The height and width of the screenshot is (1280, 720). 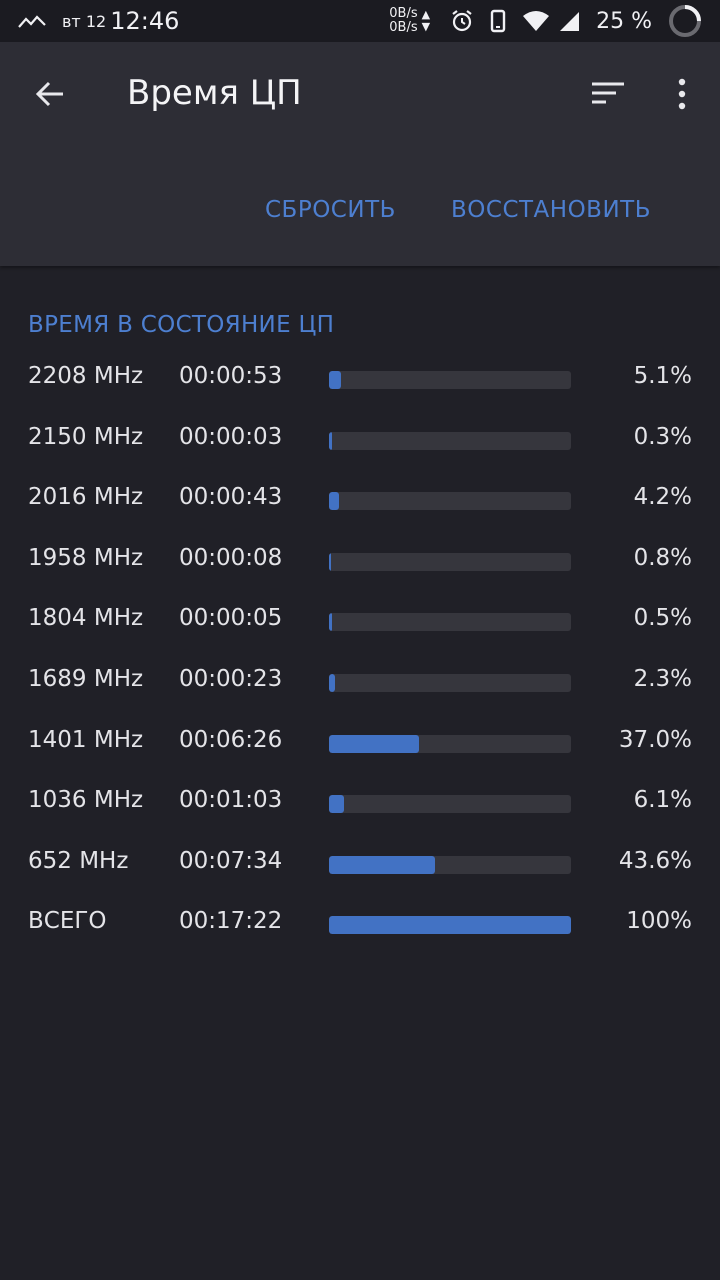 I want to click on more-vert-icon, so click(x=682, y=94).